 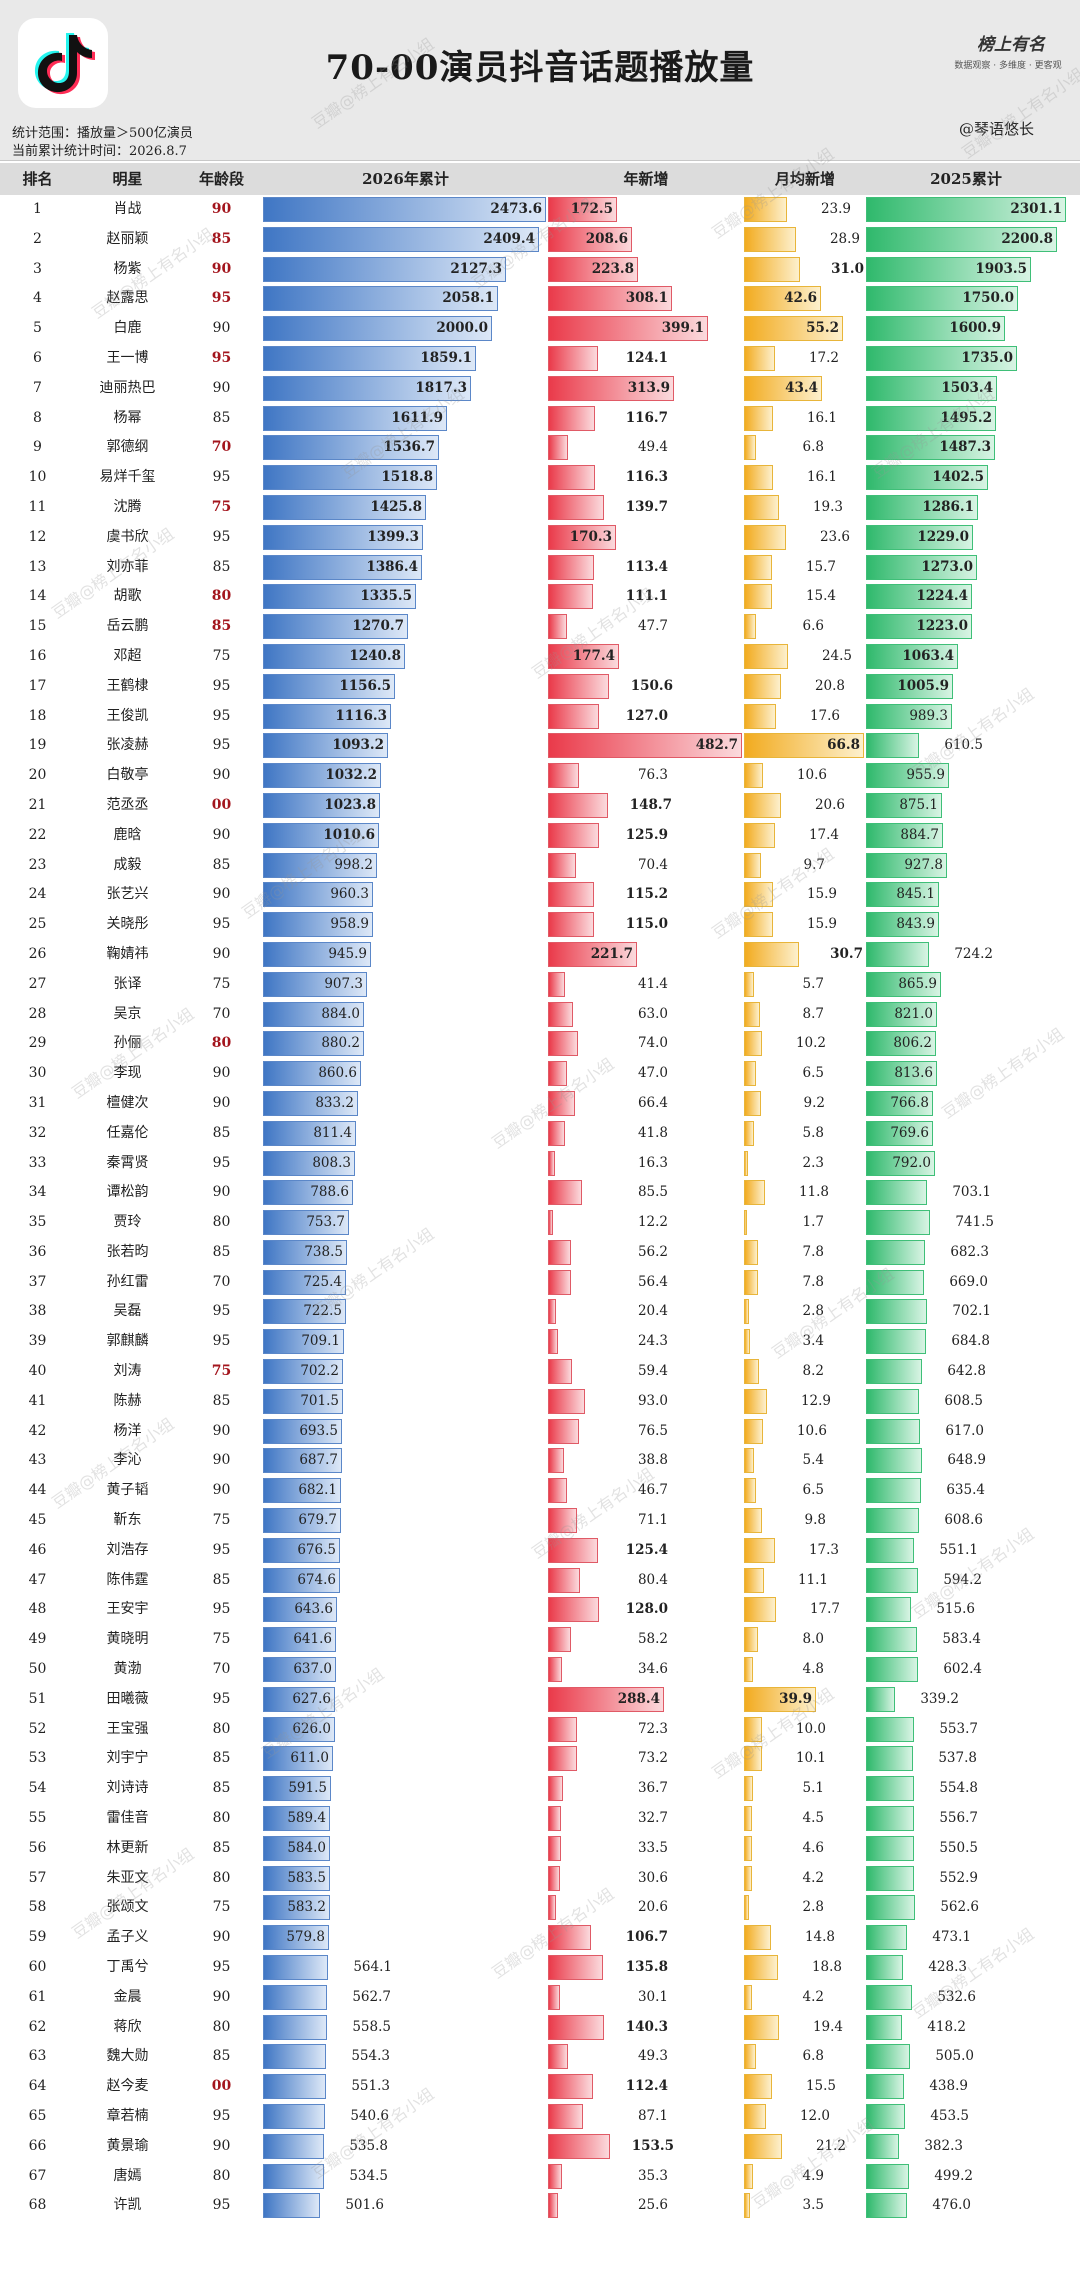 What do you see at coordinates (540, 1998) in the screenshot?
I see `table-row: 61 金晨 90 562.7 30.1 4.2 532.6` at bounding box center [540, 1998].